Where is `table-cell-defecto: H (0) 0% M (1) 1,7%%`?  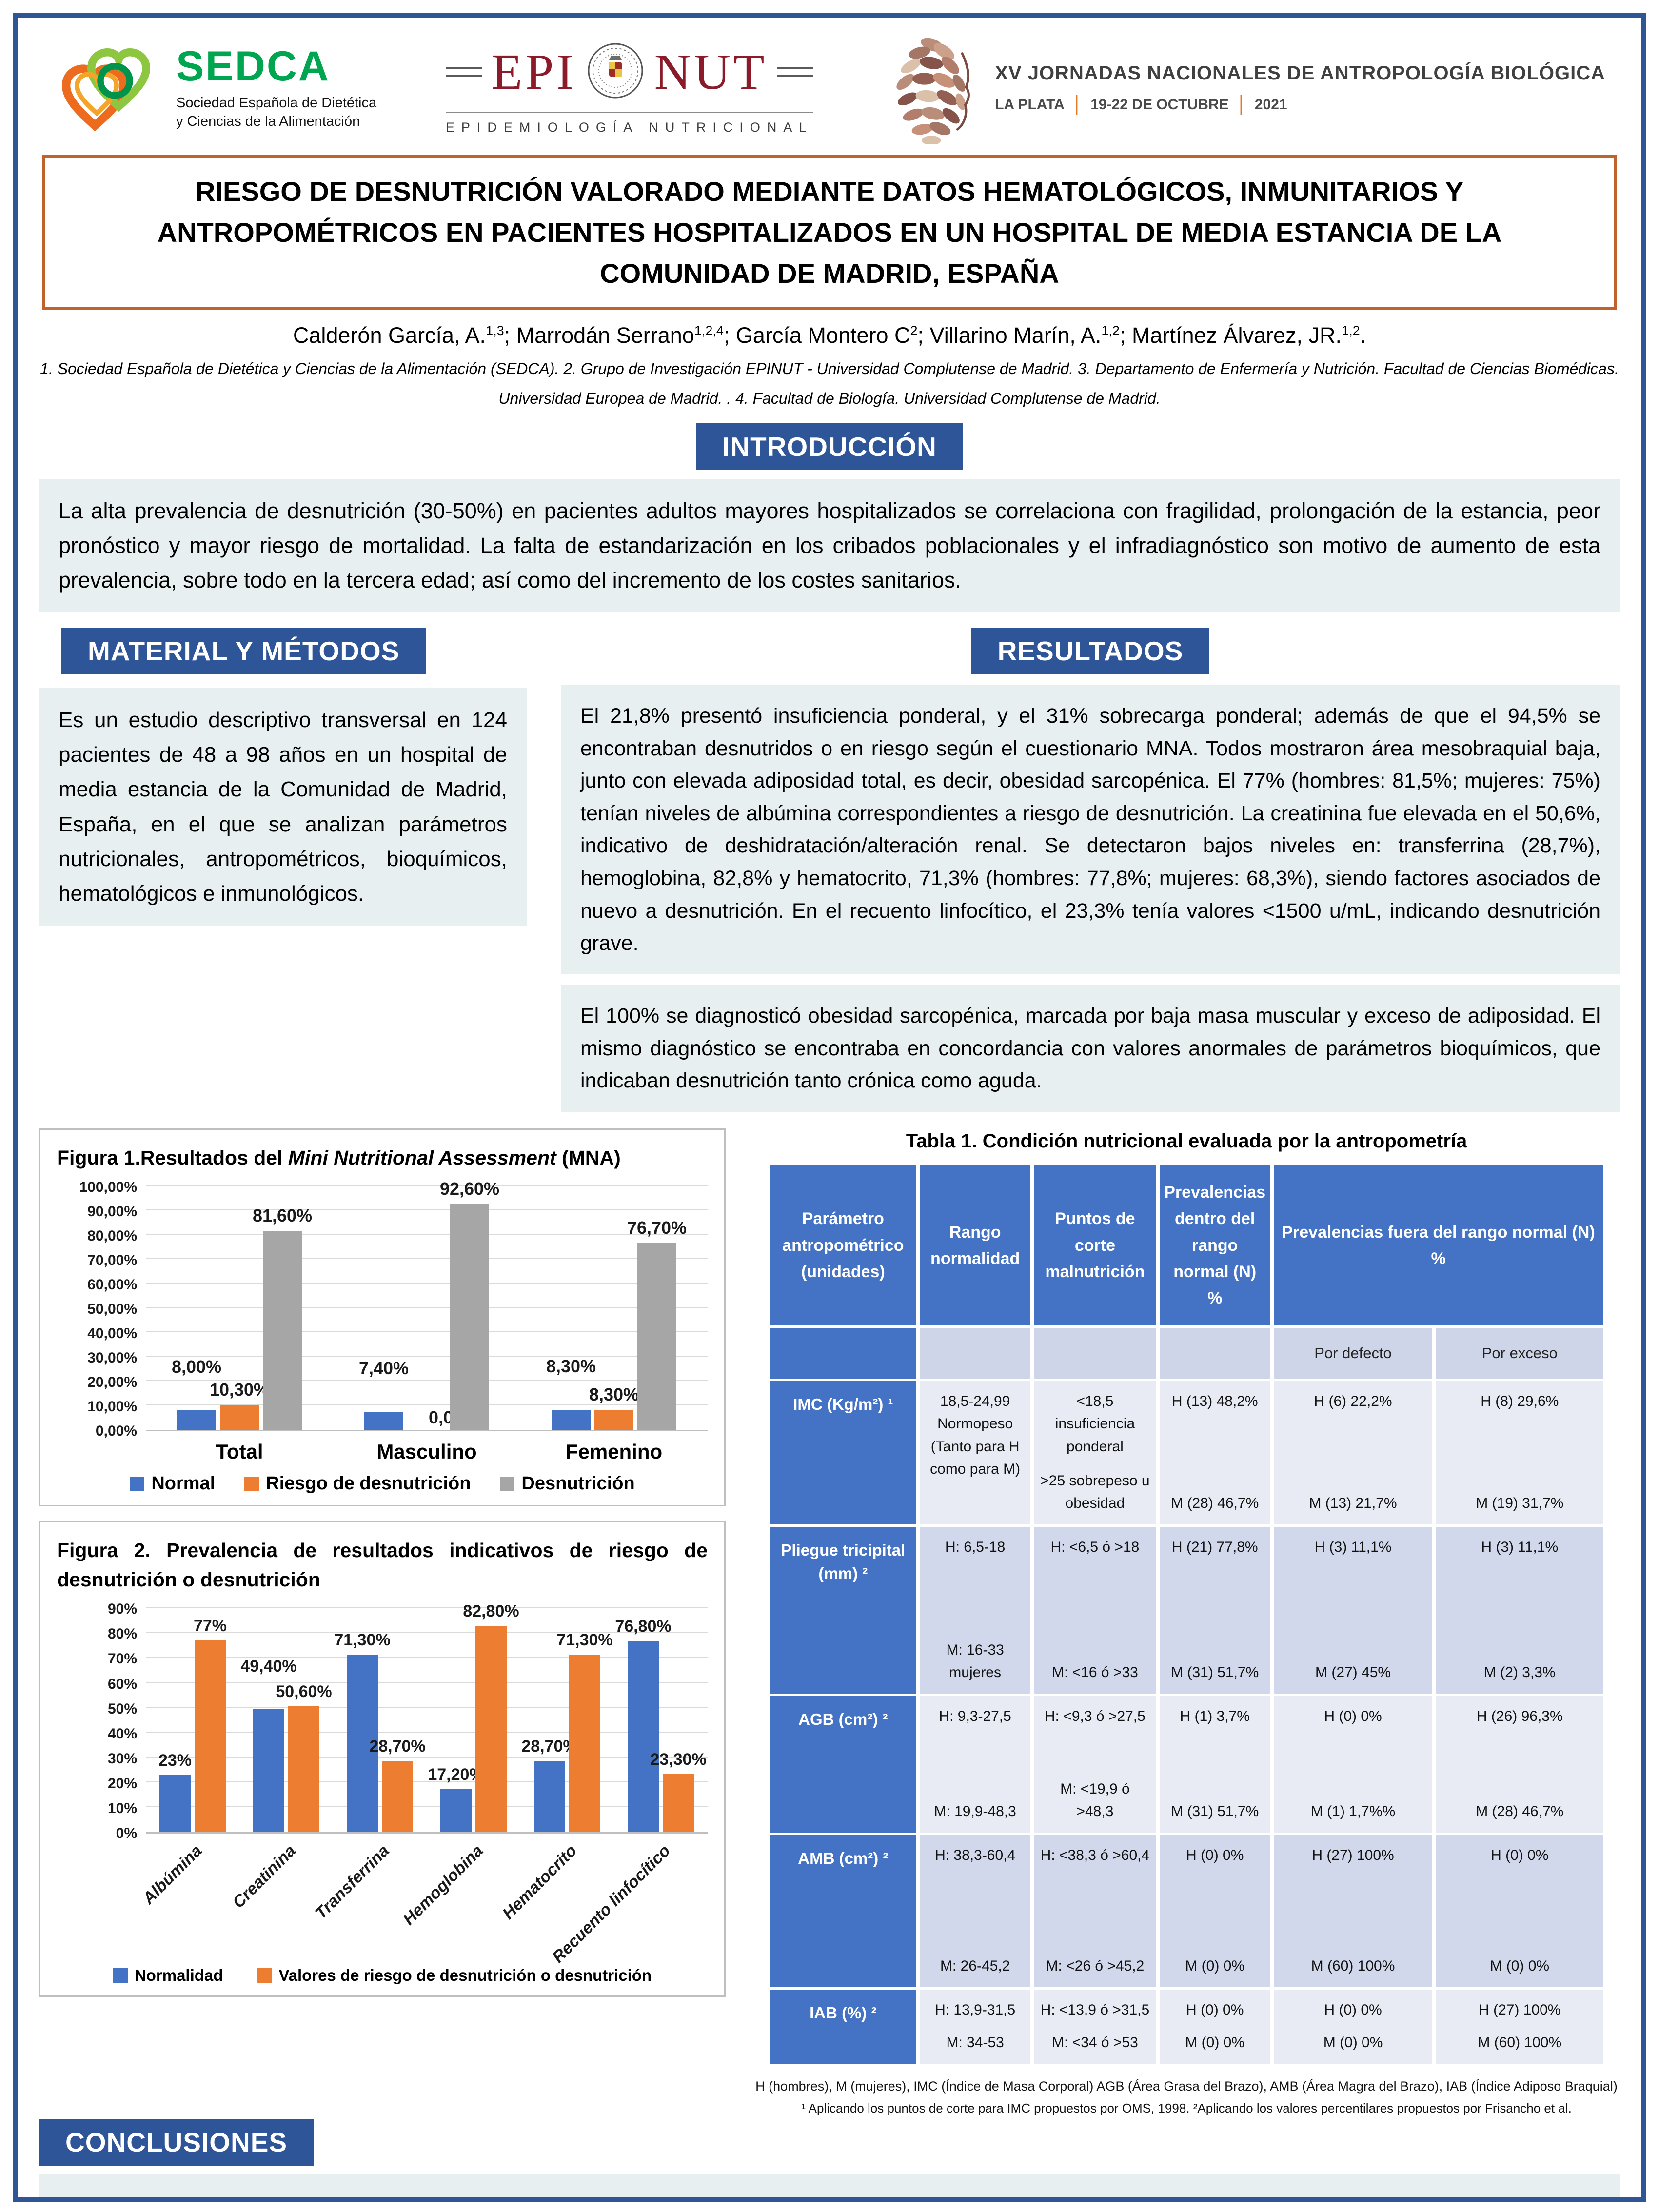
table-cell-defecto: H (0) 0% M (1) 1,7%% is located at coordinates (1353, 1764).